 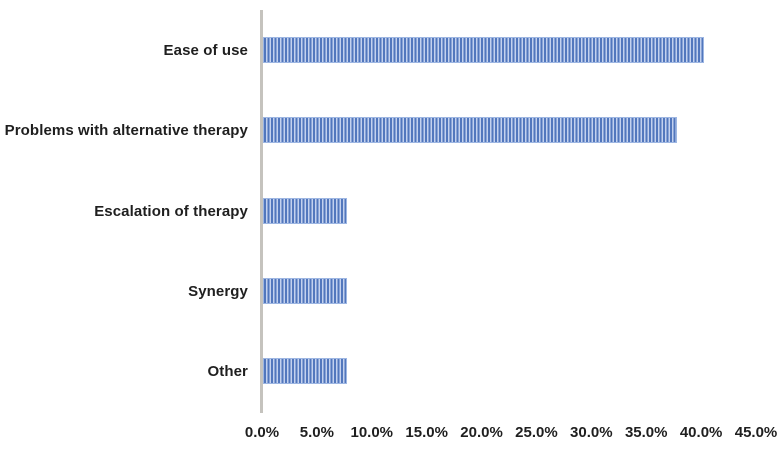 What do you see at coordinates (536, 432) in the screenshot?
I see `x-tick-label: 25.0%` at bounding box center [536, 432].